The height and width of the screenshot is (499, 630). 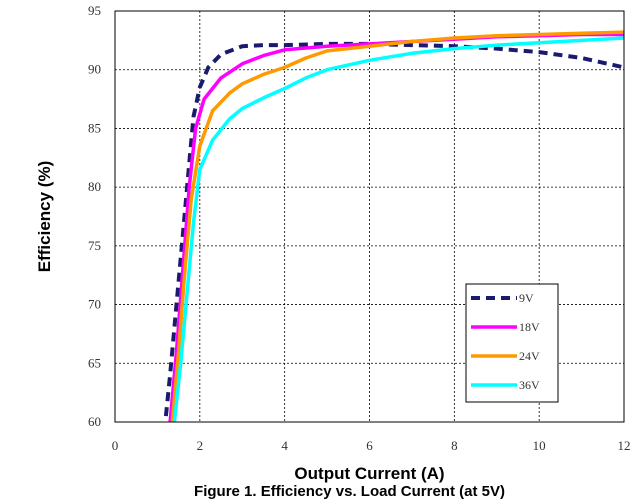 What do you see at coordinates (200, 445) in the screenshot?
I see `x-tick-label: 2` at bounding box center [200, 445].